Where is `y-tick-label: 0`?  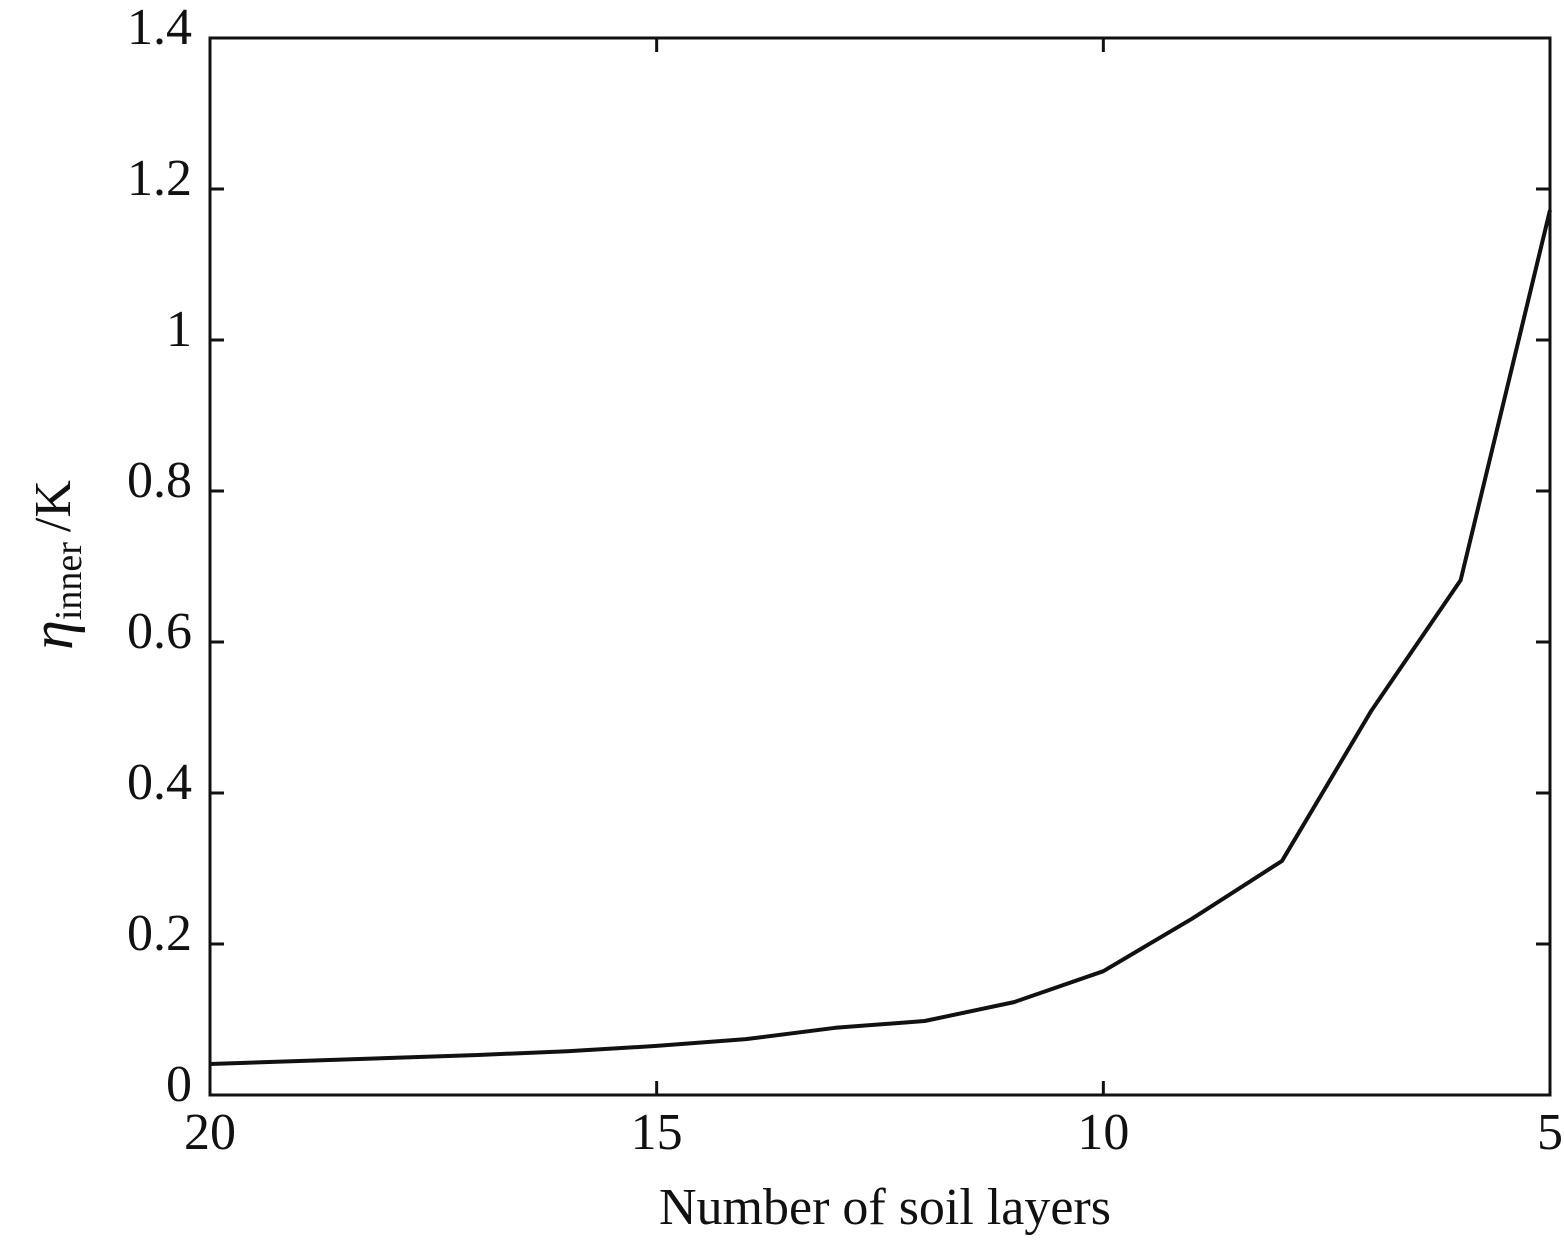 y-tick-label: 0 is located at coordinates (179, 1084).